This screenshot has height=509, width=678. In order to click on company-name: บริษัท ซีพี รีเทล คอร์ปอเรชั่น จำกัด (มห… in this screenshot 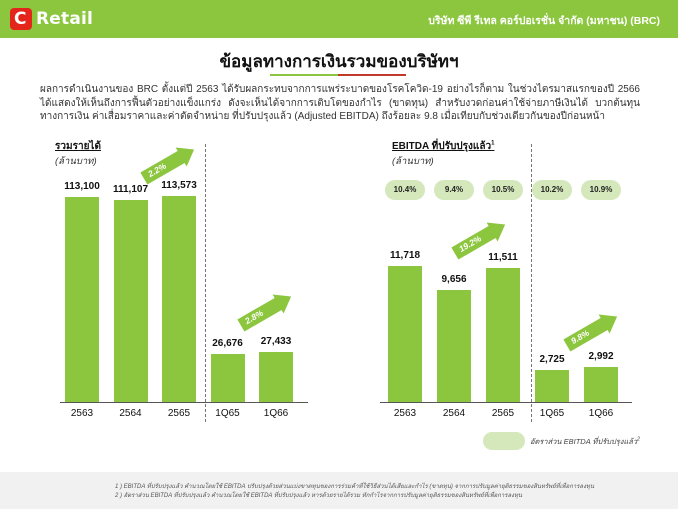, I will do `click(544, 21)`.